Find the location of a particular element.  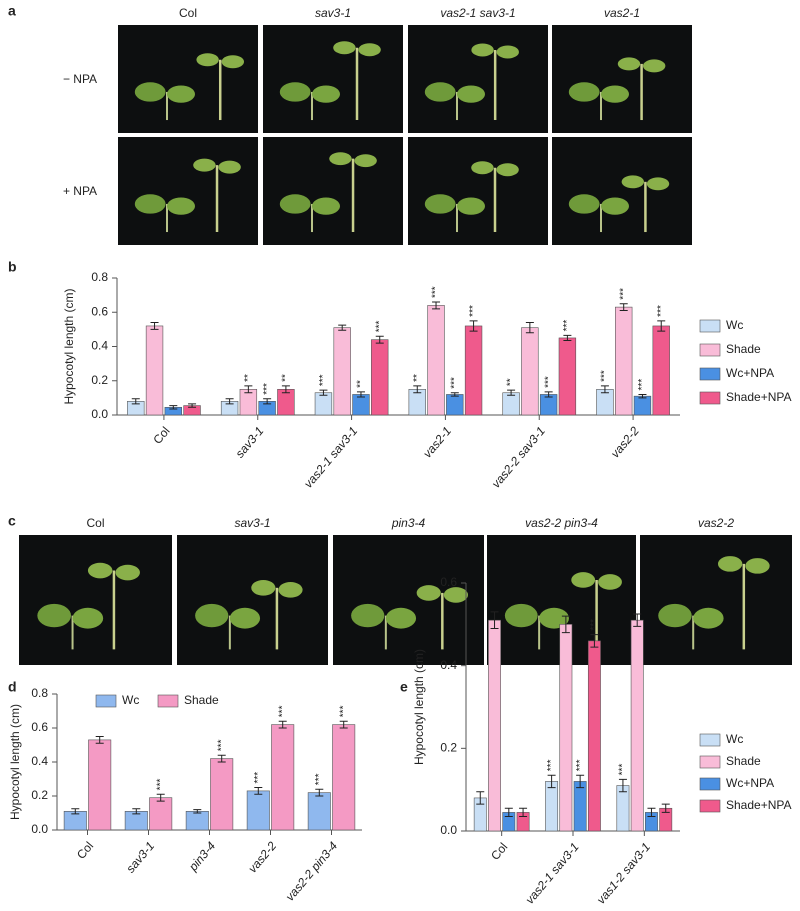

legend-label: Shade+NPA is located at coordinates (759, 805).